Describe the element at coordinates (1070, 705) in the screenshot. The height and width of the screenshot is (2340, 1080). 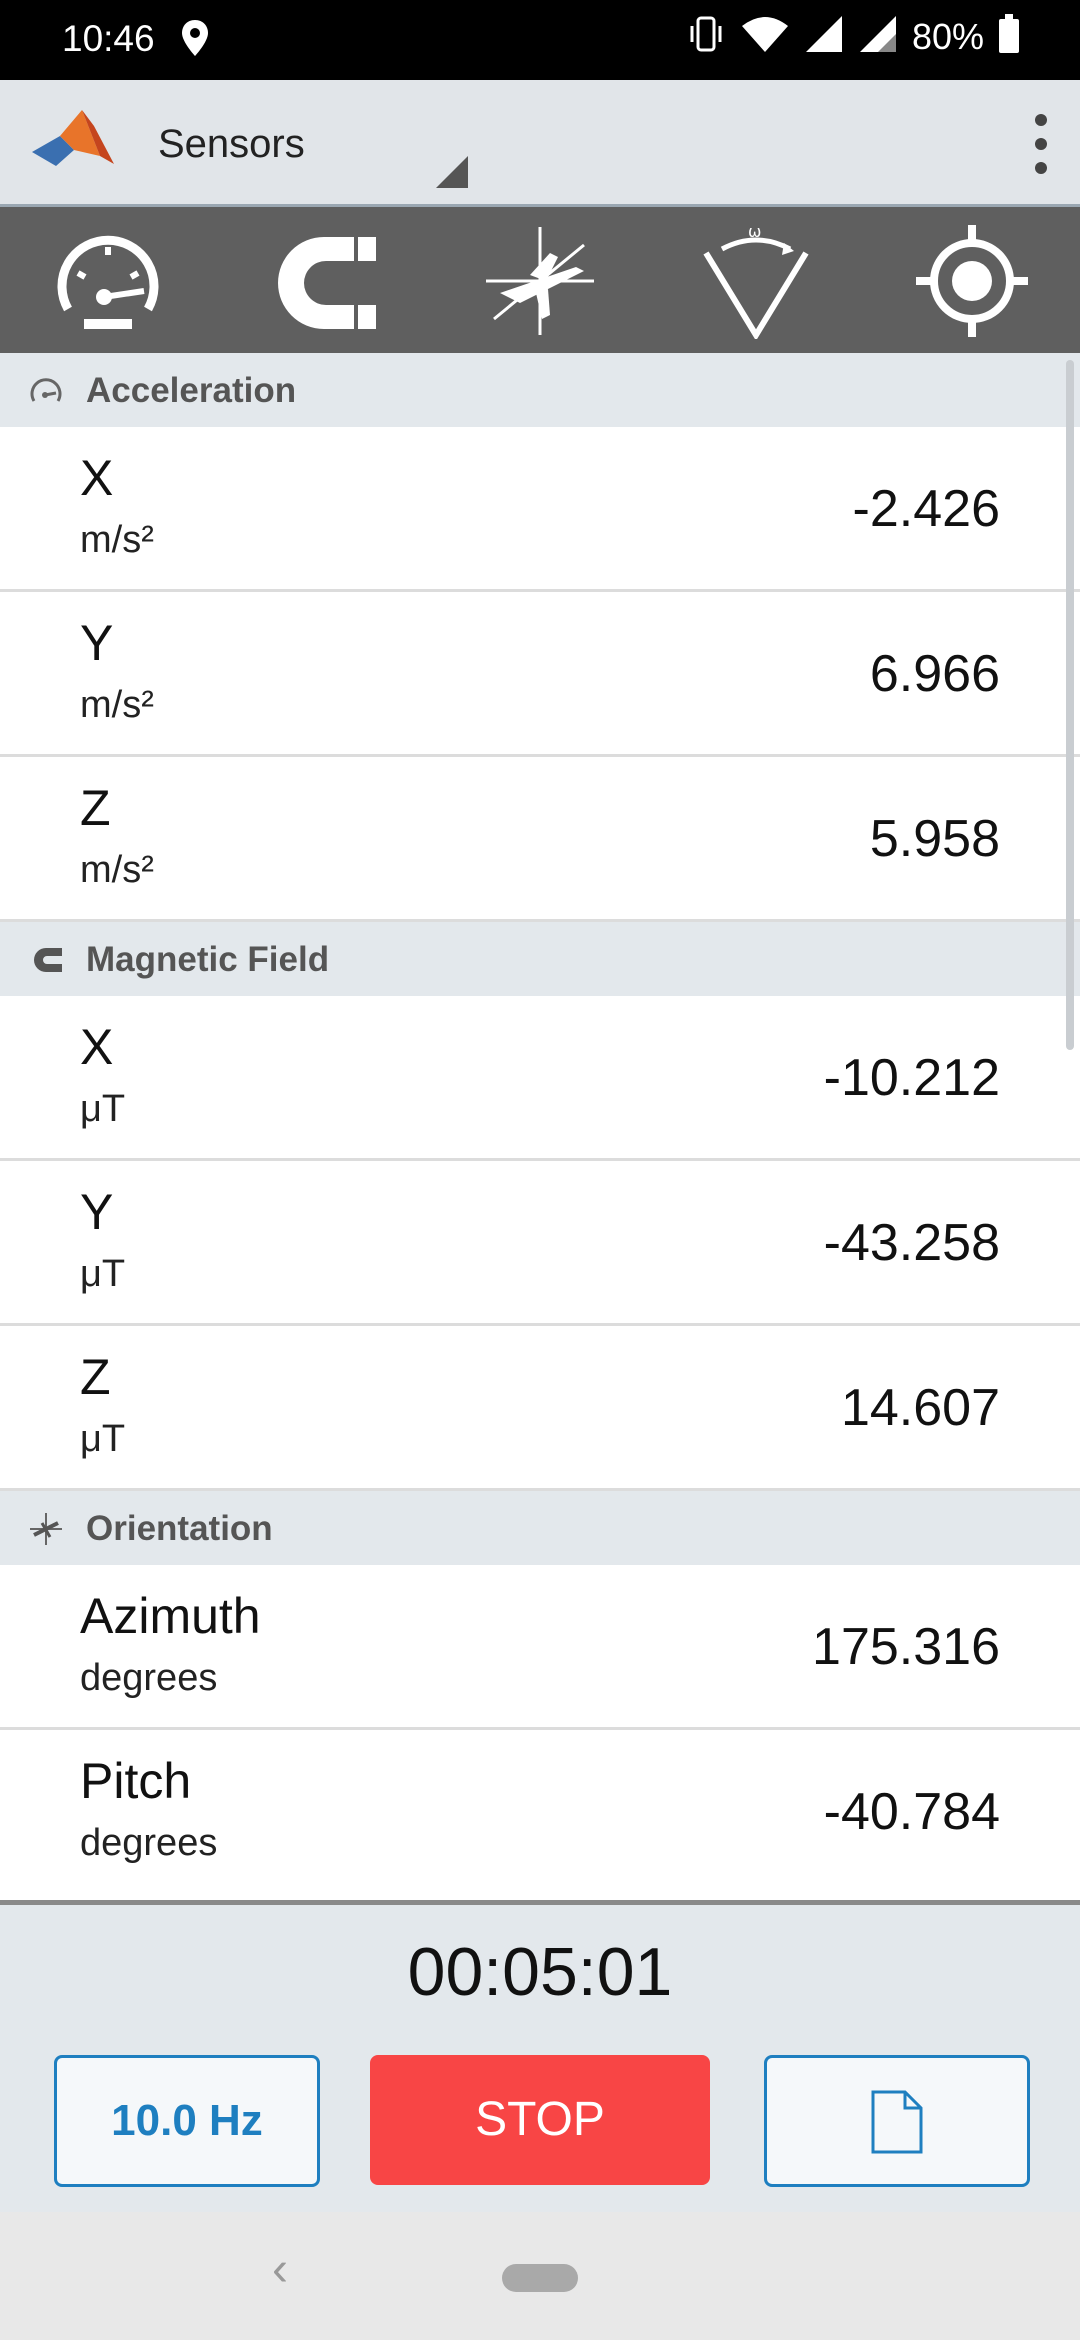
I see `scrollbar` at that location.